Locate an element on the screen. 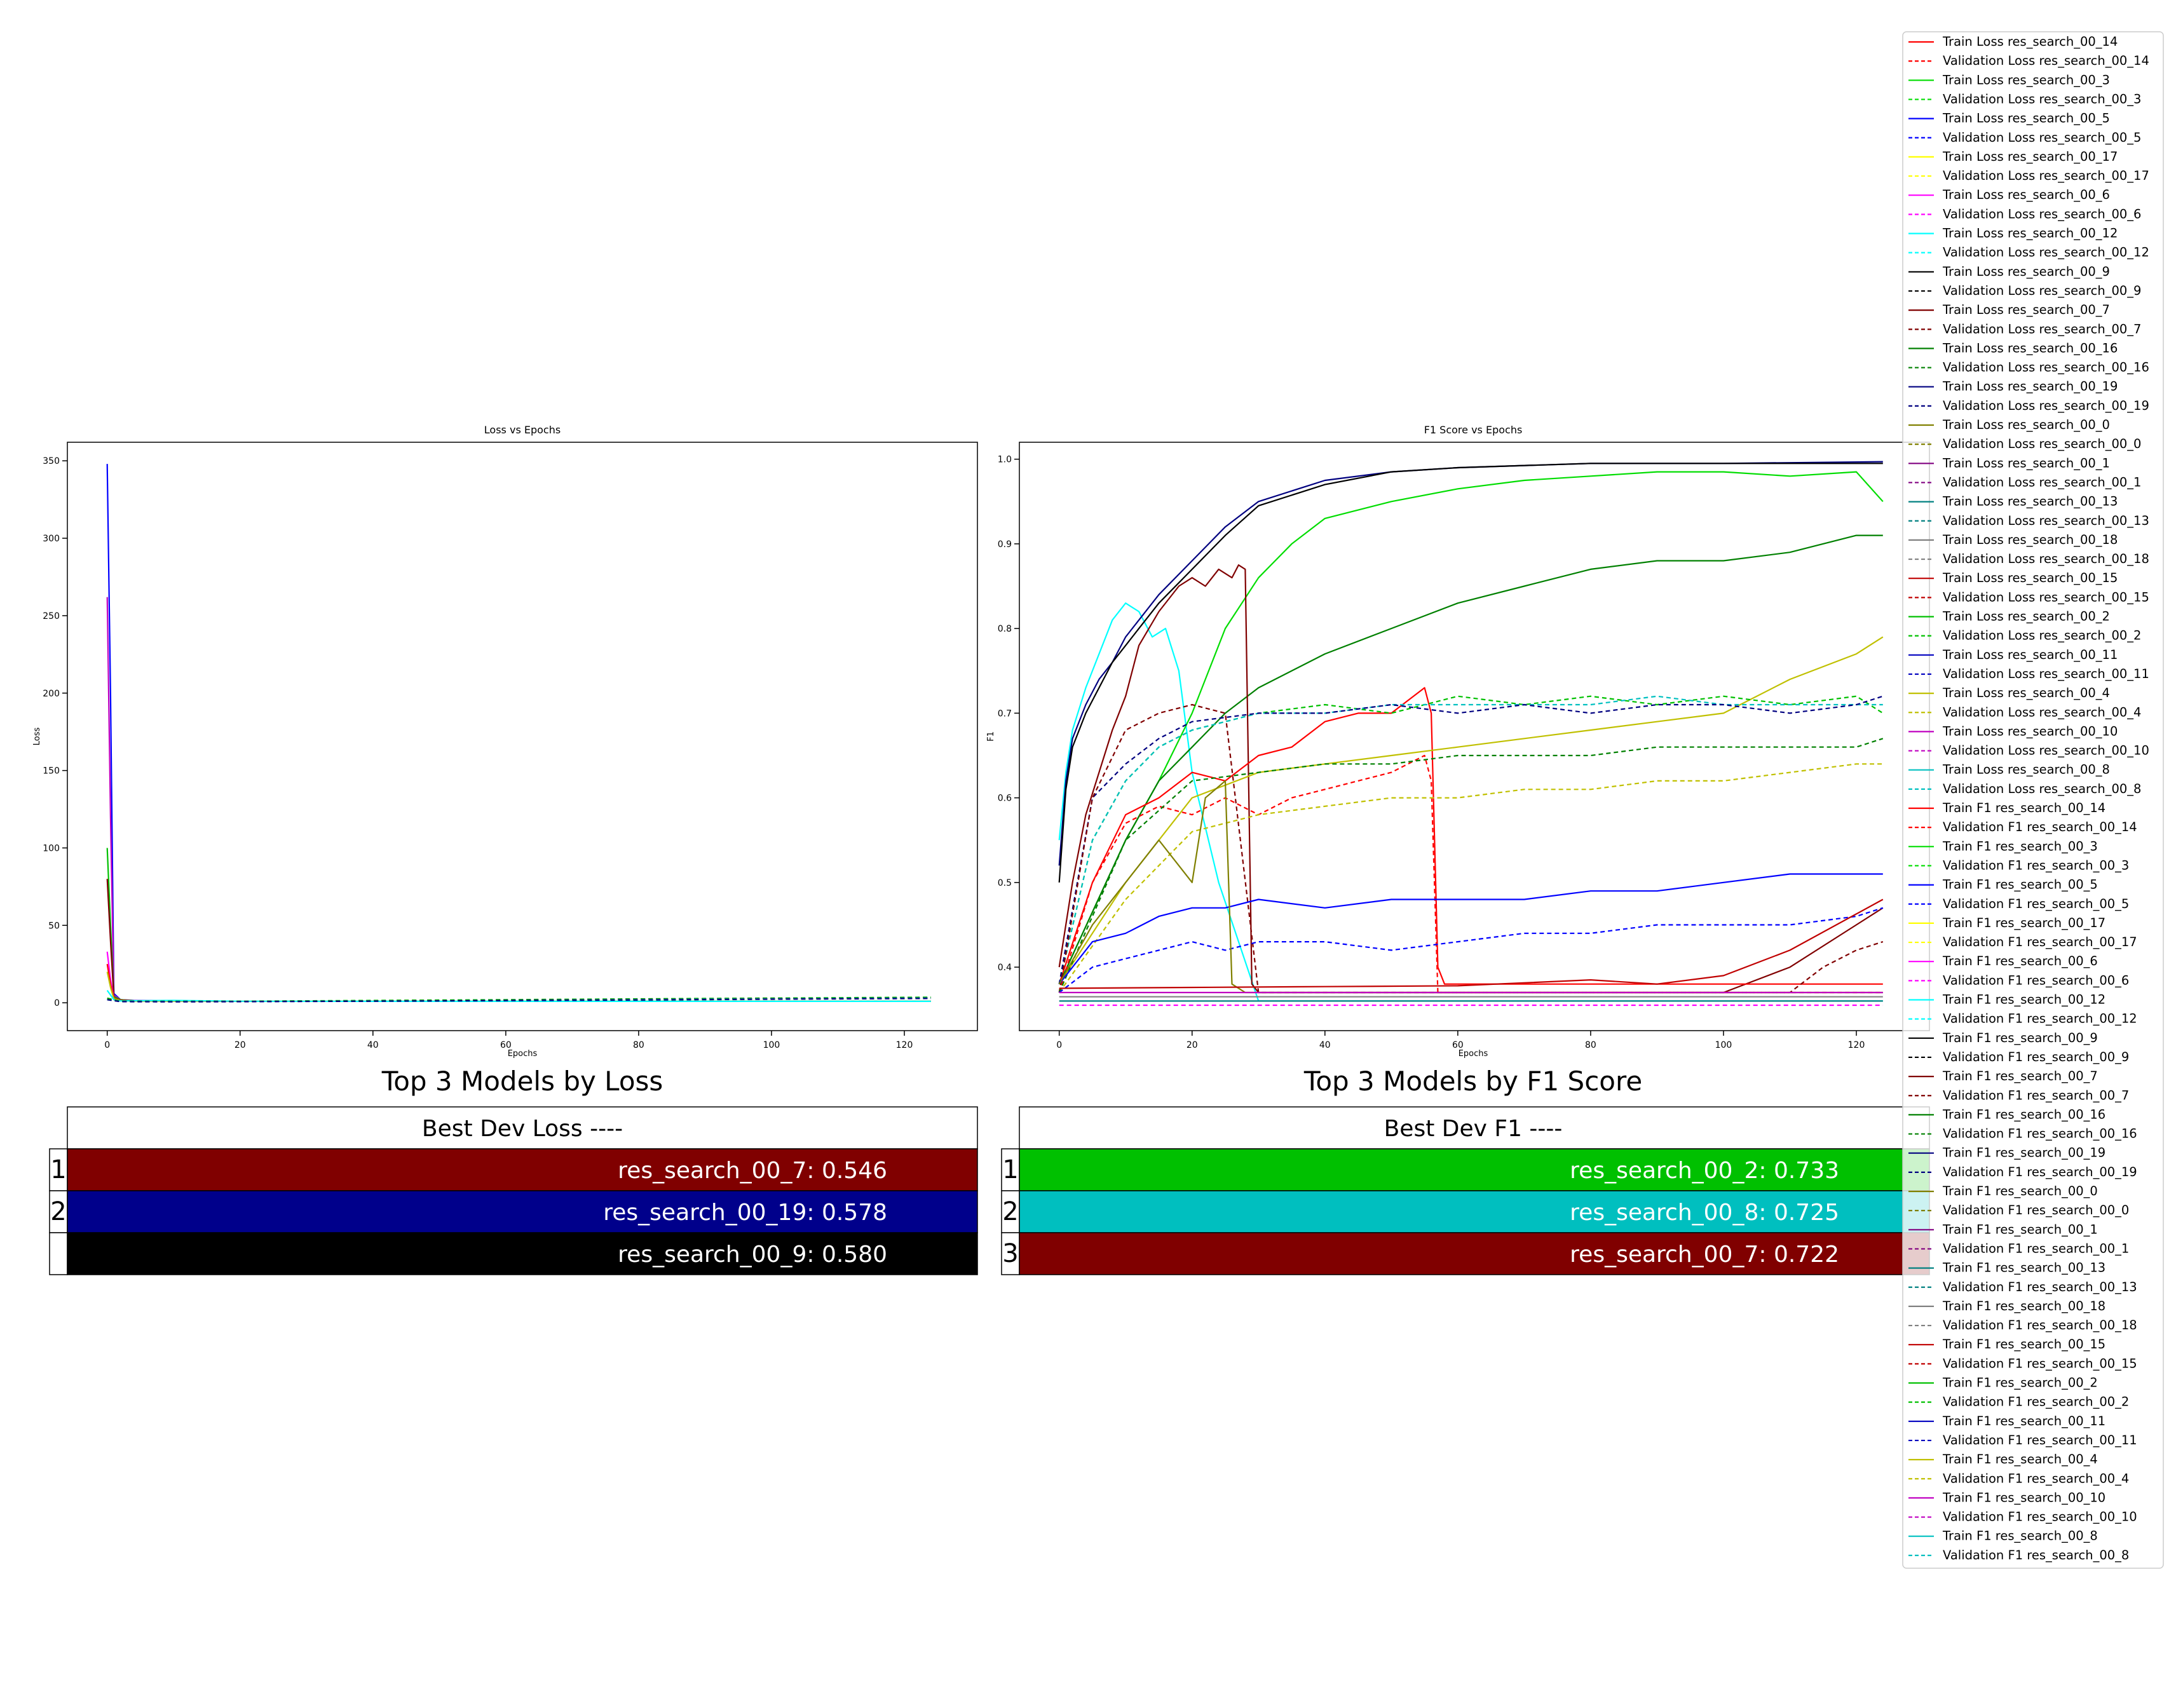  legend-entry-label: Validation Loss res_search_00_7 is located at coordinates (2042, 329).